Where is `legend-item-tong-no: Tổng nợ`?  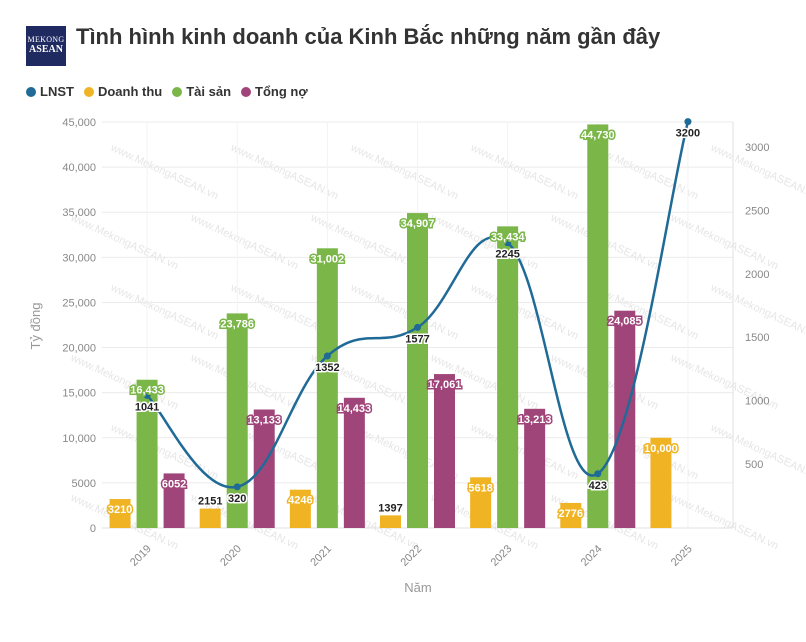
legend-item-tong-no: Tổng nợ is located at coordinates (274, 91).